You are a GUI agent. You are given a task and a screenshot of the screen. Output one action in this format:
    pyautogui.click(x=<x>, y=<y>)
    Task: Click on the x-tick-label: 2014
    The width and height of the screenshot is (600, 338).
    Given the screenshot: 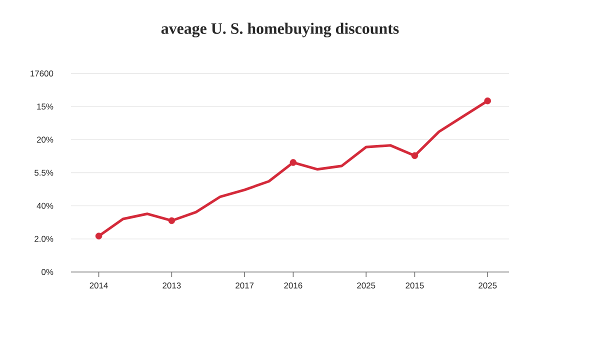 What is the action you would take?
    pyautogui.click(x=99, y=285)
    